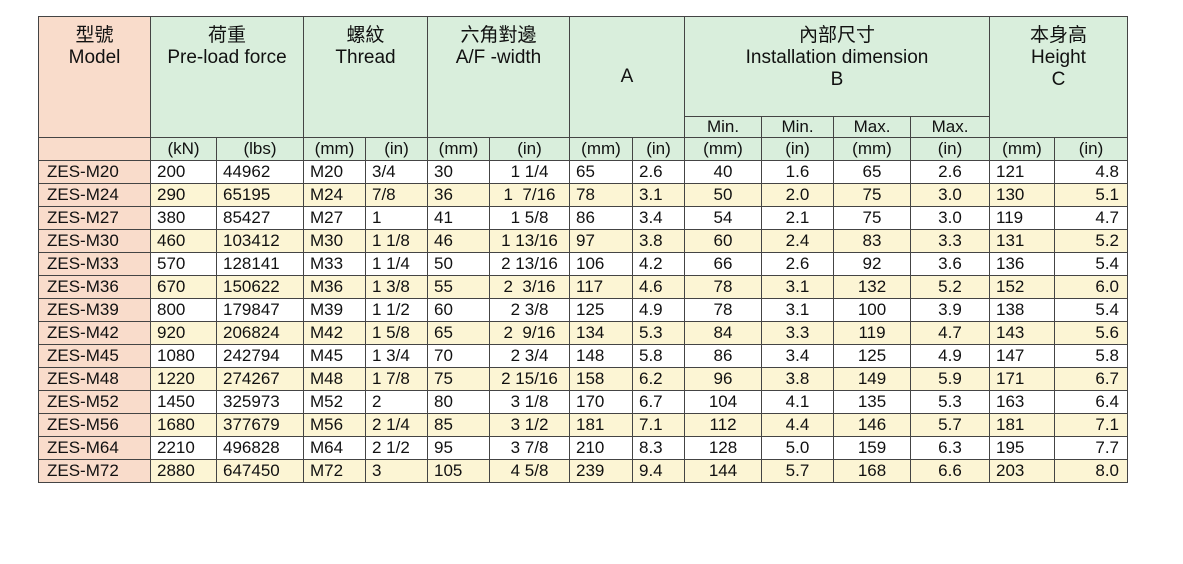  I want to click on cell-c-mm: 147, so click(1022, 356).